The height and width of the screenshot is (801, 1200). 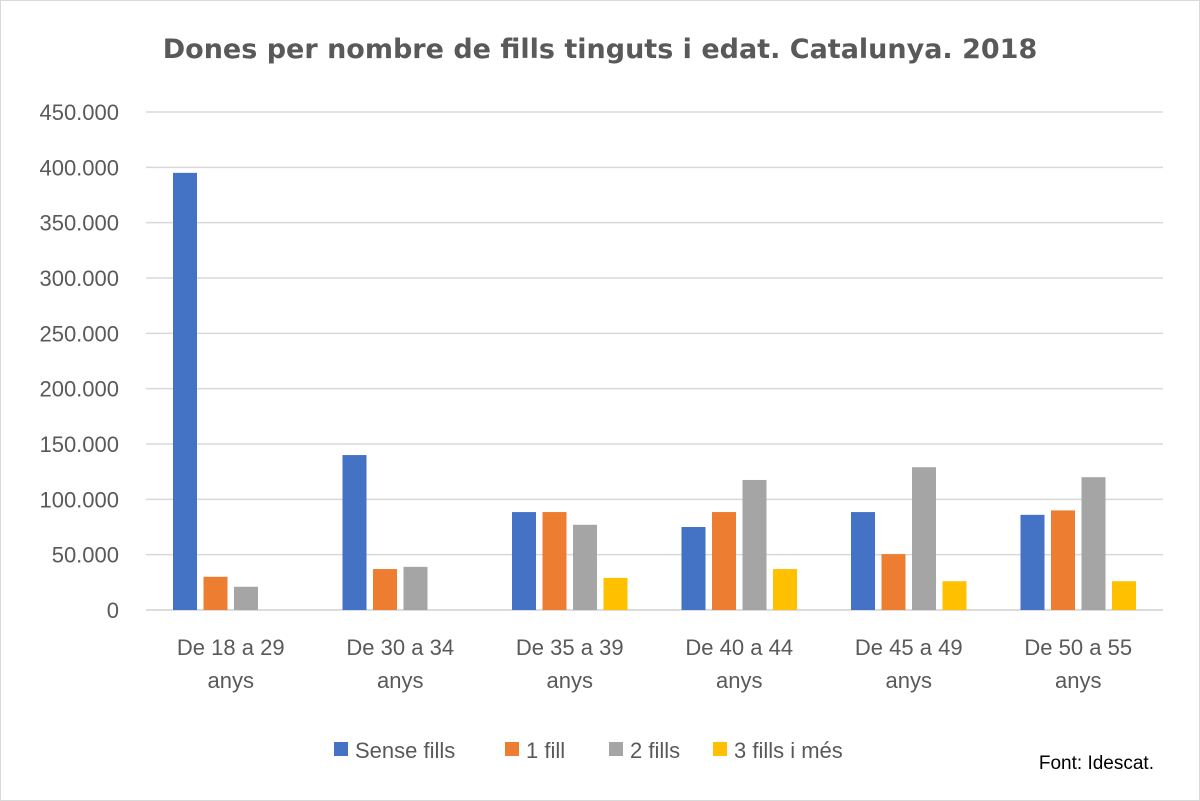 I want to click on y-tick-label: 350.000, so click(x=79, y=223).